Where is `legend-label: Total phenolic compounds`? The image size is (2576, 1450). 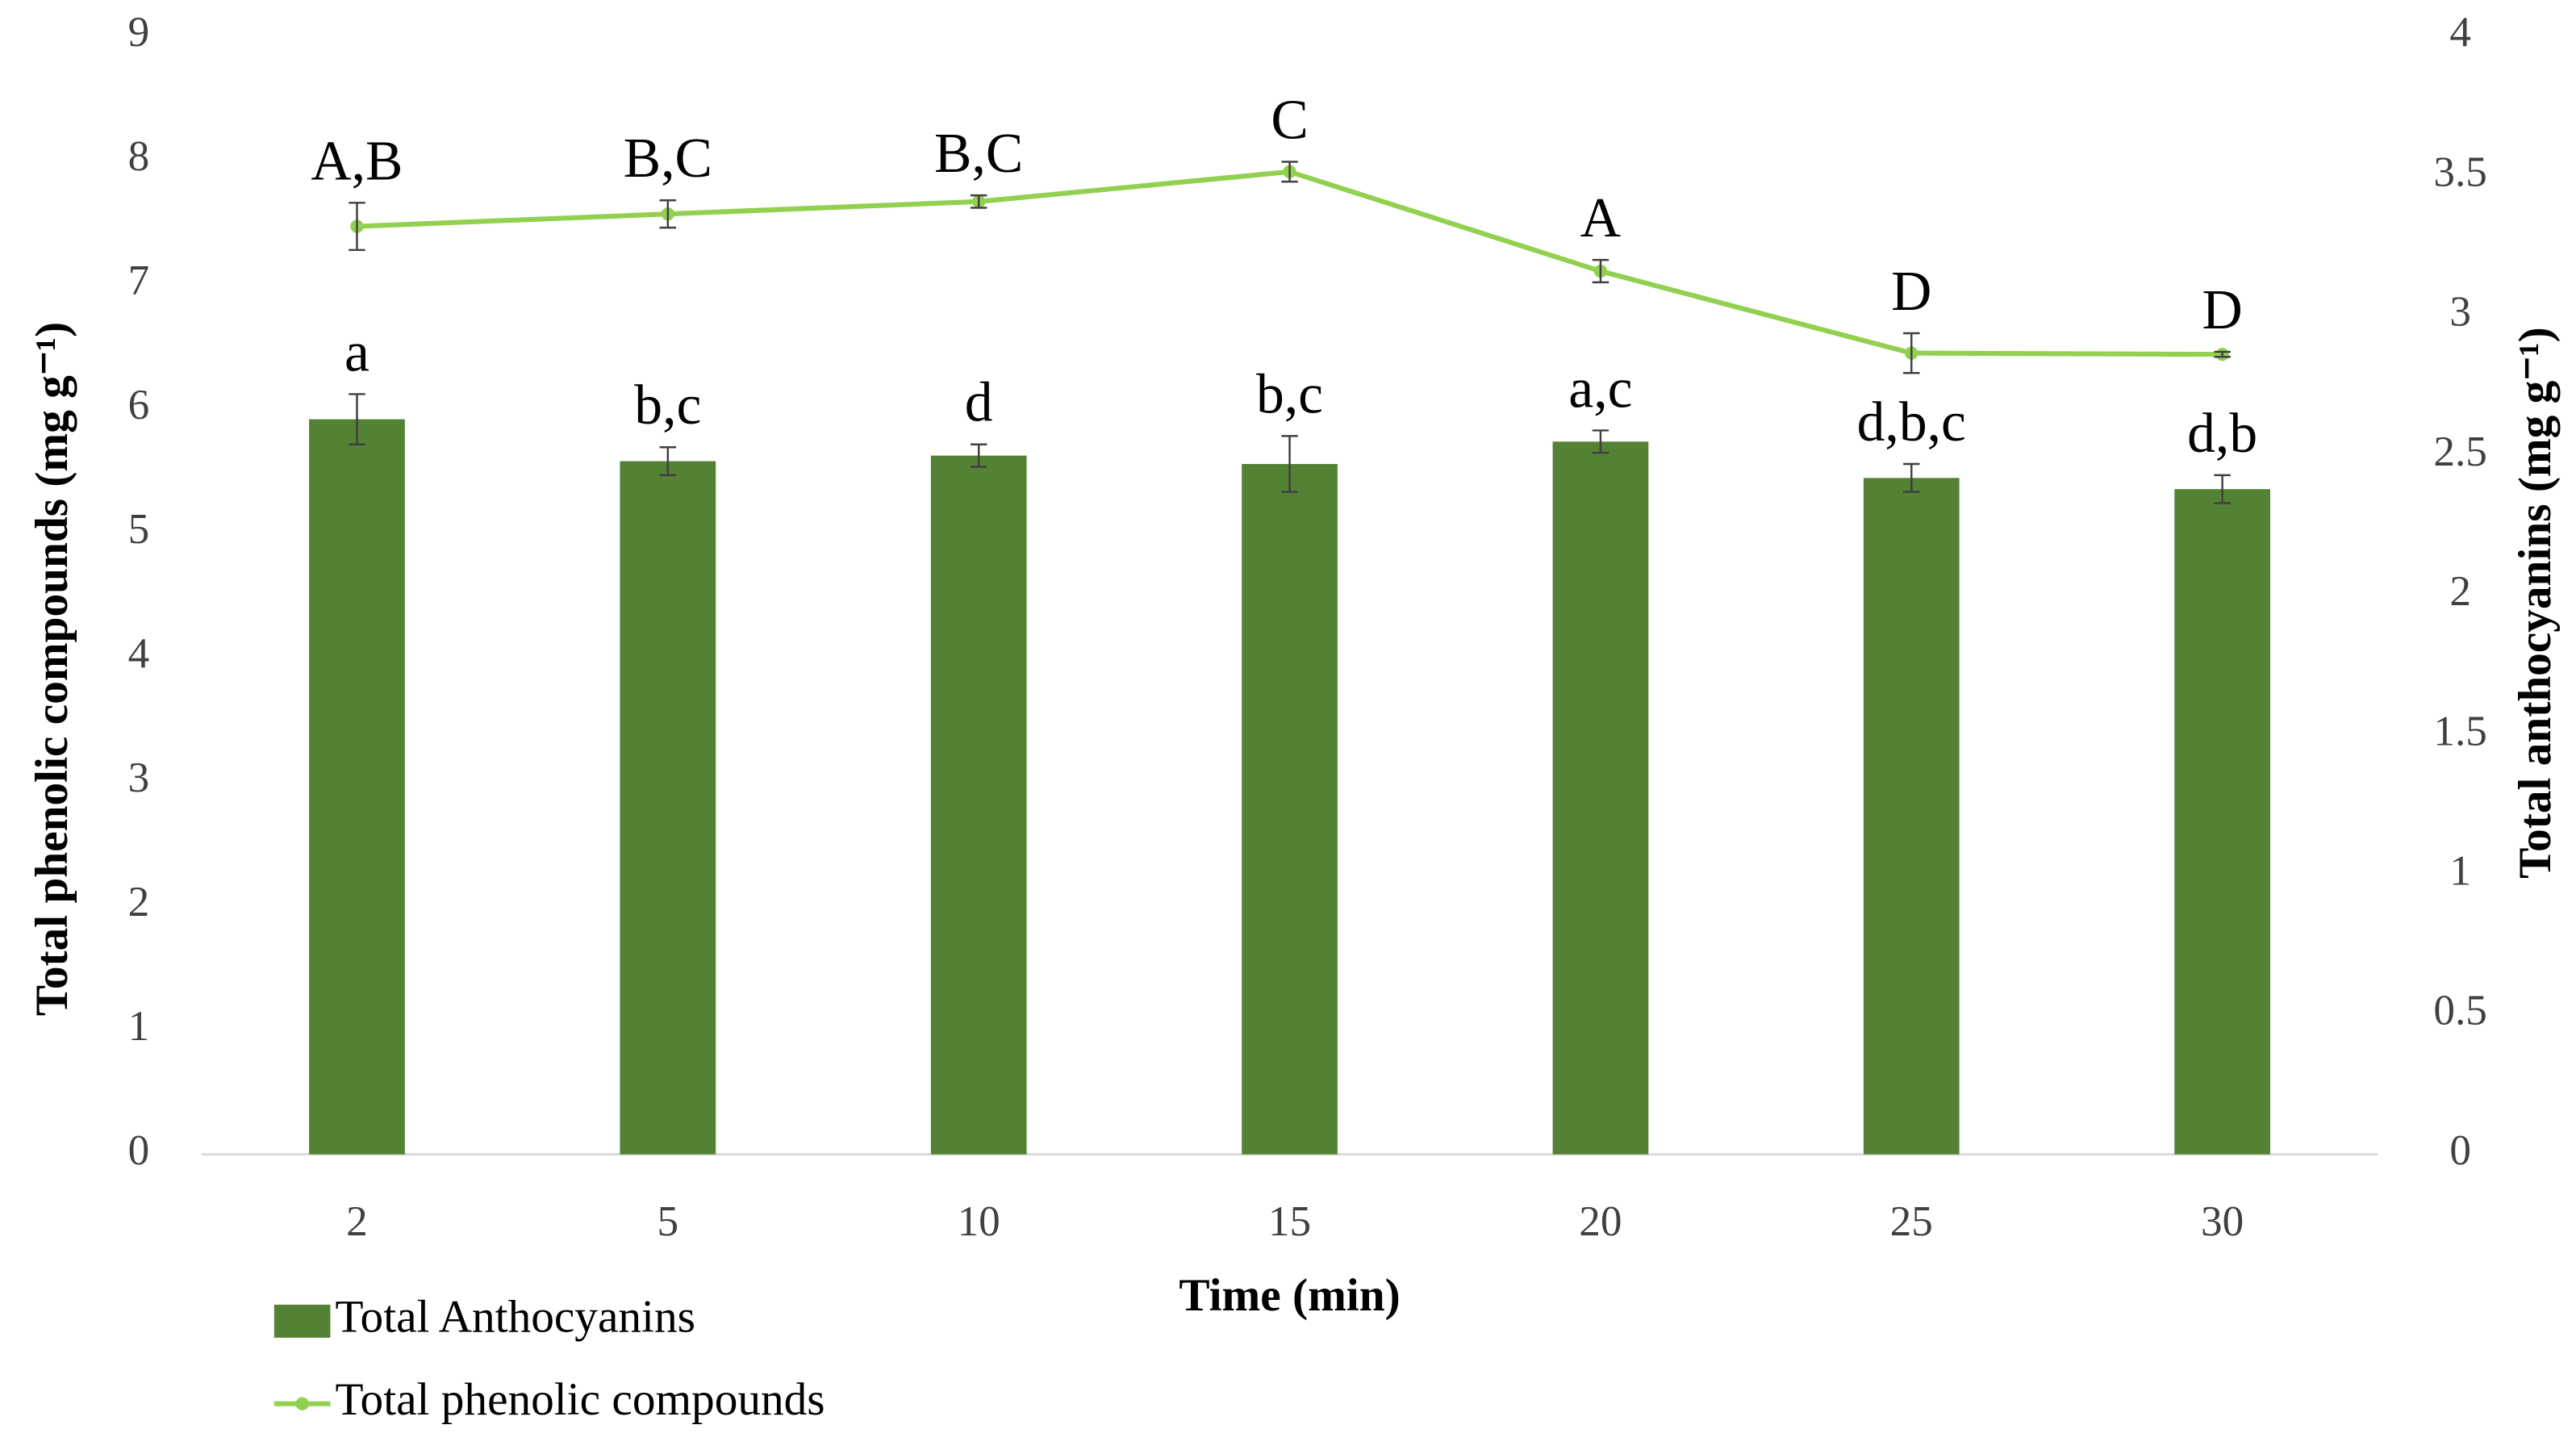 legend-label: Total phenolic compounds is located at coordinates (580, 1399).